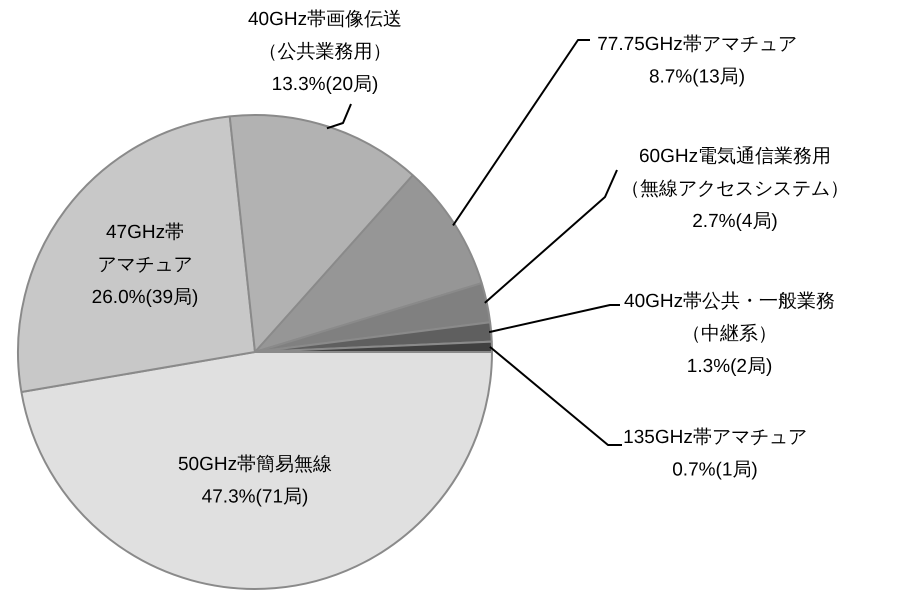  Describe the element at coordinates (697, 45) in the screenshot. I see `slice-label: 77.75GHz帯アマチュア` at that location.